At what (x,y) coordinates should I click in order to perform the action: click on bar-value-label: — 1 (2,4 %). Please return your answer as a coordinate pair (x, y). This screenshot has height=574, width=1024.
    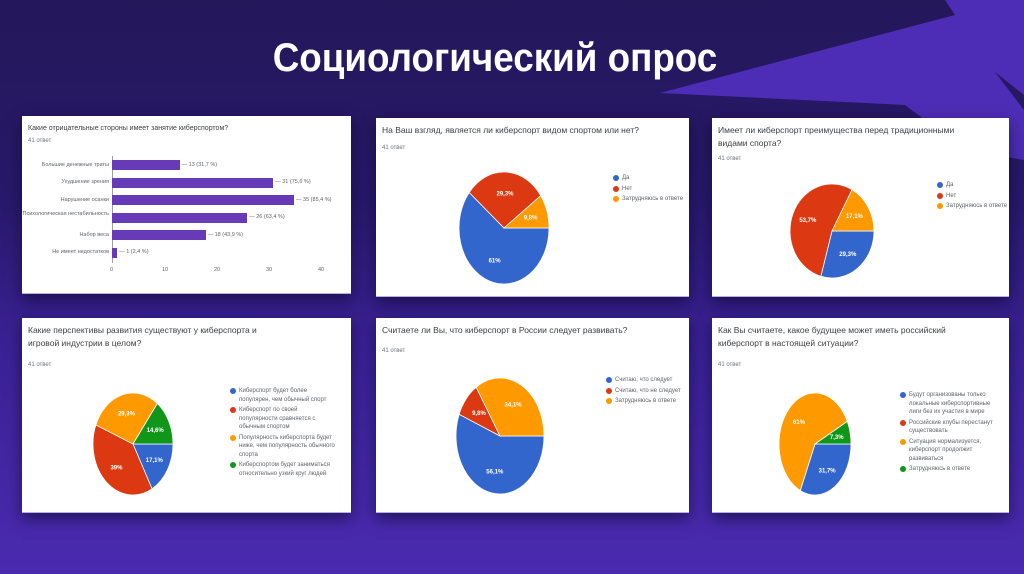
    Looking at the image, I should click on (134, 252).